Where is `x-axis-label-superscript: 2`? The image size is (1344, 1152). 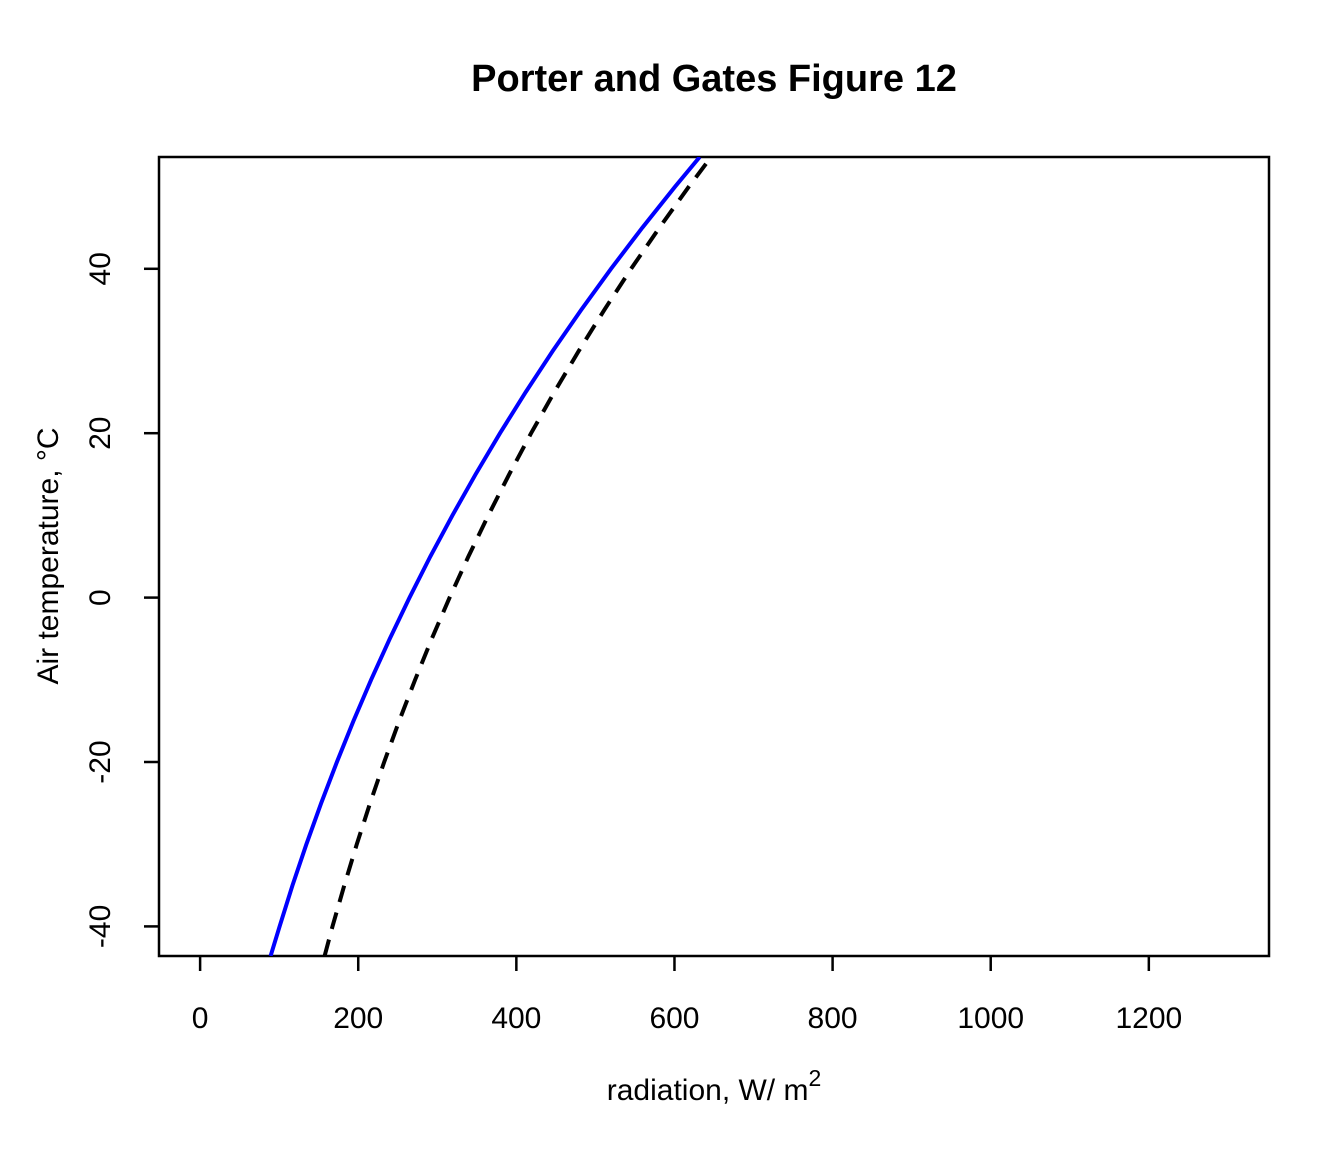 x-axis-label-superscript: 2 is located at coordinates (814, 1078).